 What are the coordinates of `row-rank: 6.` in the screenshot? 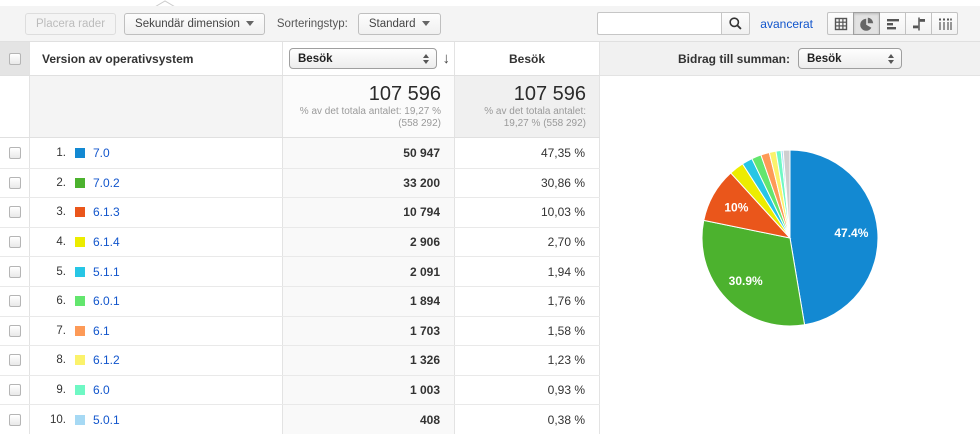 It's located at (61, 301).